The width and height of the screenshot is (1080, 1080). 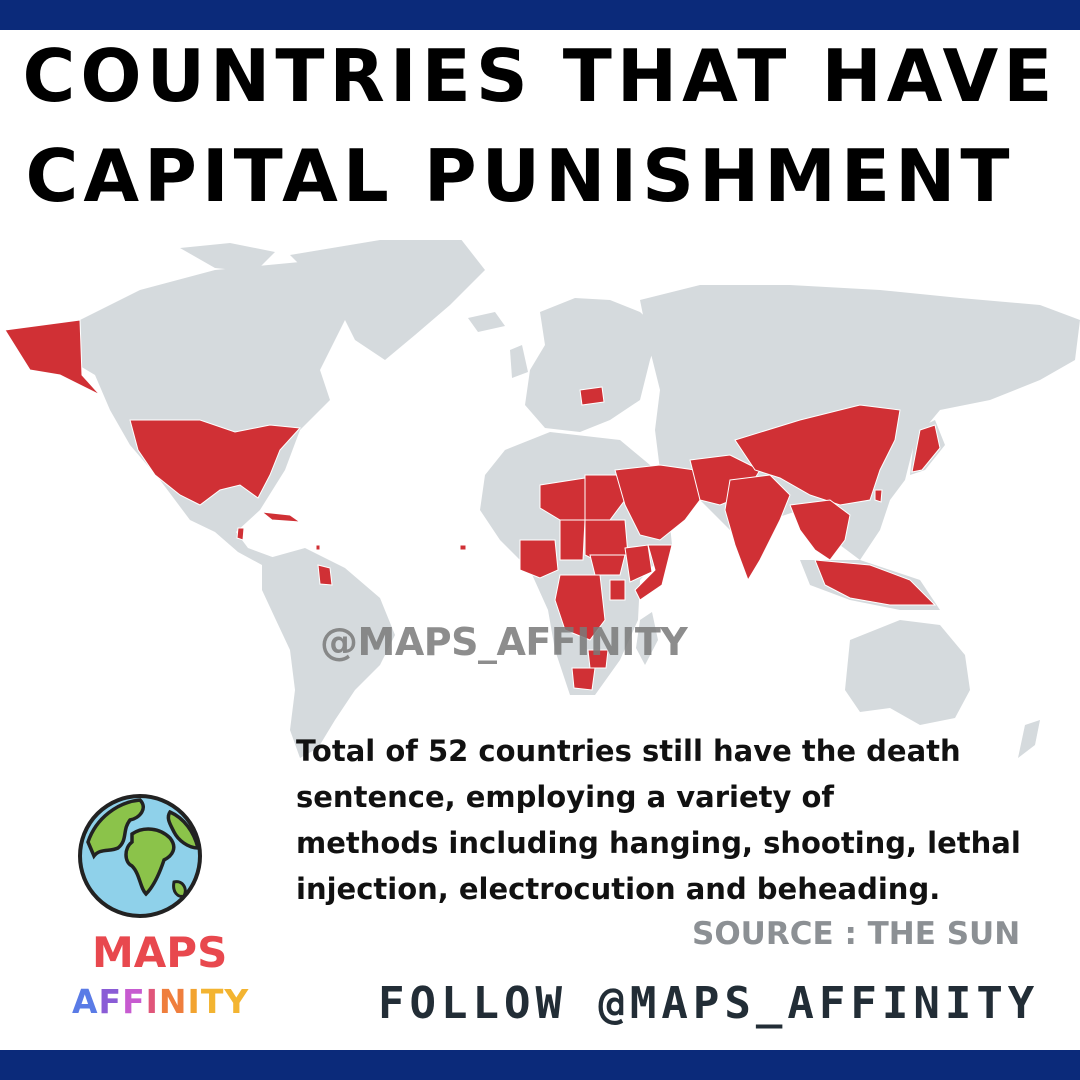 What do you see at coordinates (647, 638) in the screenshot?
I see `land-madagascar` at bounding box center [647, 638].